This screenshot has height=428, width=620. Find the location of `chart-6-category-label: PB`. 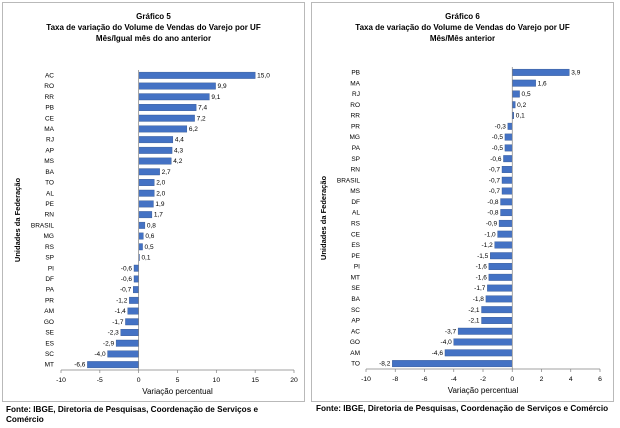

chart-6-category-label: PB is located at coordinates (355, 72).